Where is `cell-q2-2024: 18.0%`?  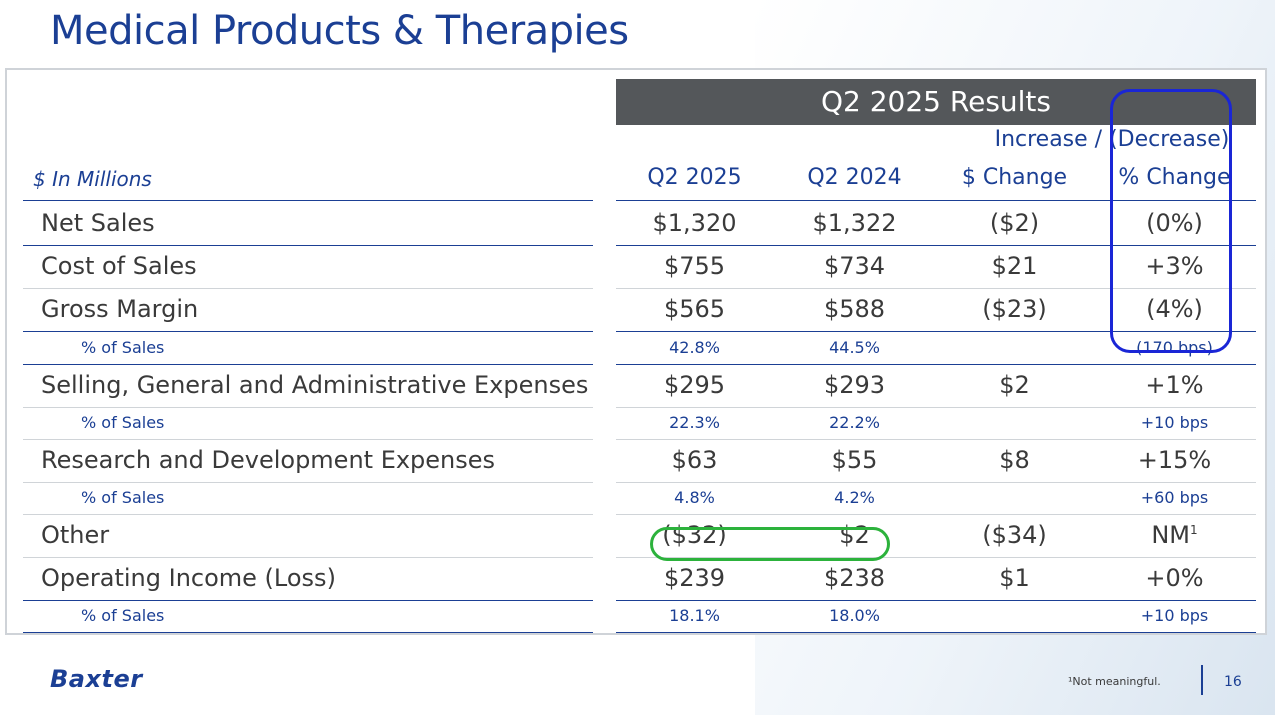
cell-q2-2024: 18.0% is located at coordinates (854, 615).